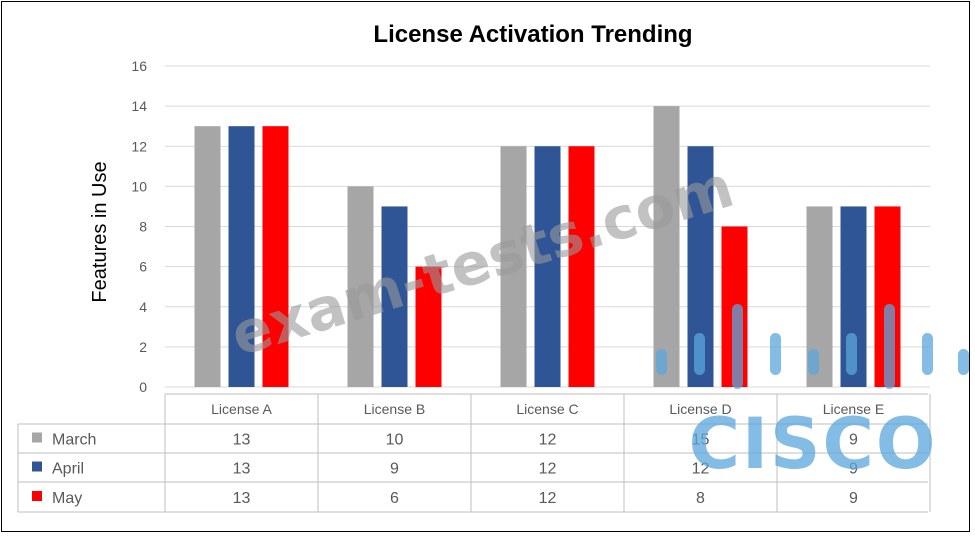 The height and width of the screenshot is (536, 975). What do you see at coordinates (547, 409) in the screenshot?
I see `x-tick-label: License C` at bounding box center [547, 409].